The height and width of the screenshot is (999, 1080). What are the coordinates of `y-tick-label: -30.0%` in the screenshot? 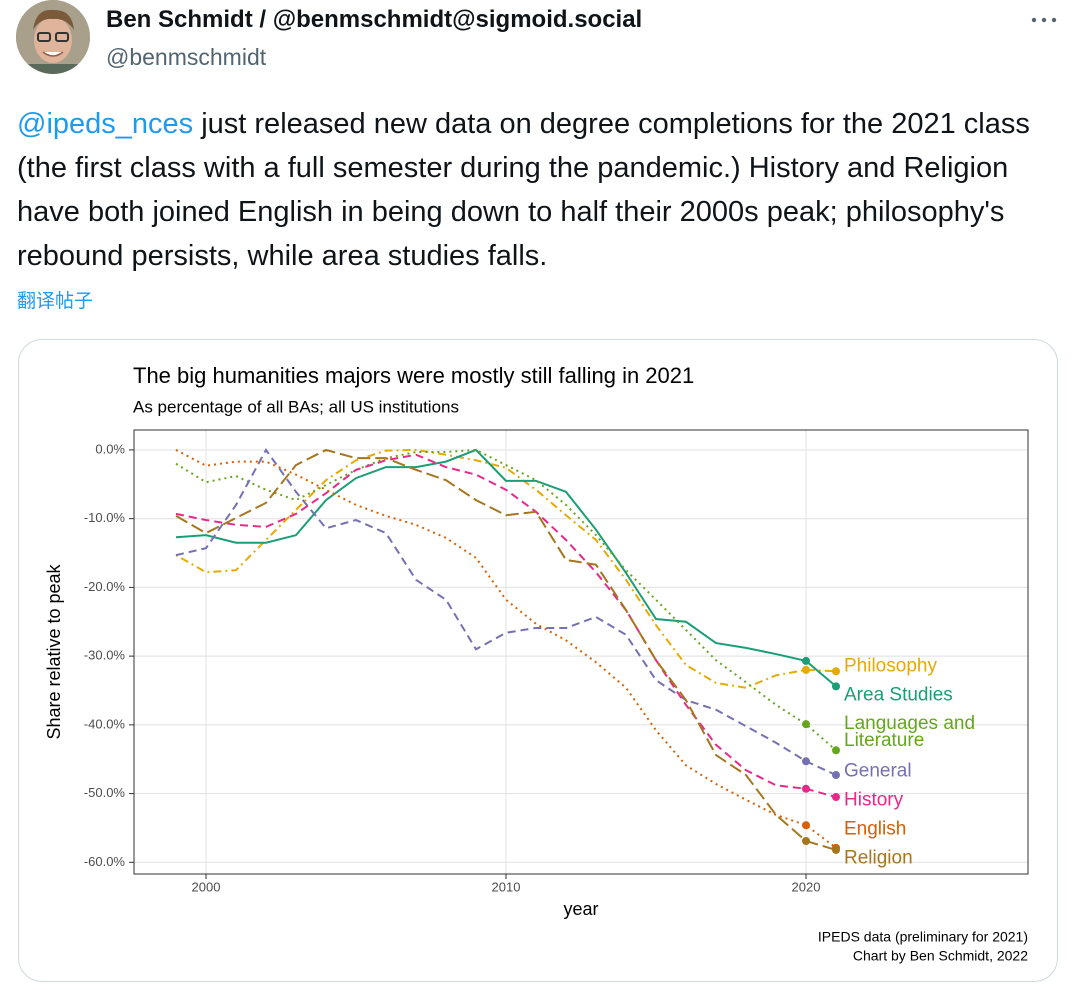 It's located at (105, 655).